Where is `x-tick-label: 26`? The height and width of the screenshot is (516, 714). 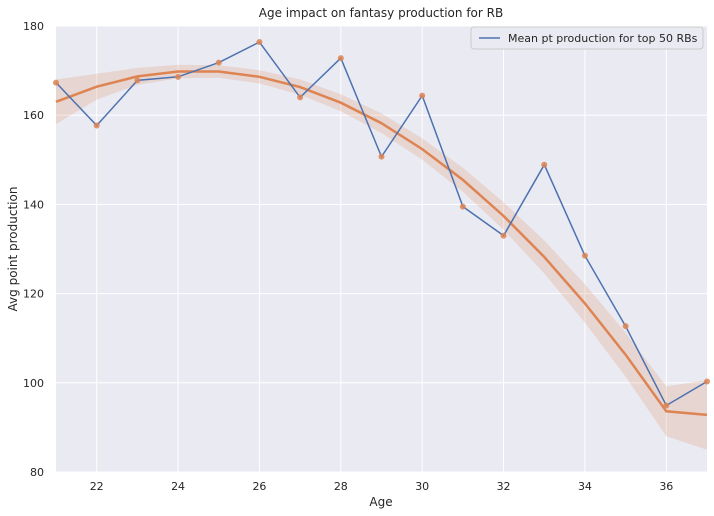 x-tick-label: 26 is located at coordinates (259, 486).